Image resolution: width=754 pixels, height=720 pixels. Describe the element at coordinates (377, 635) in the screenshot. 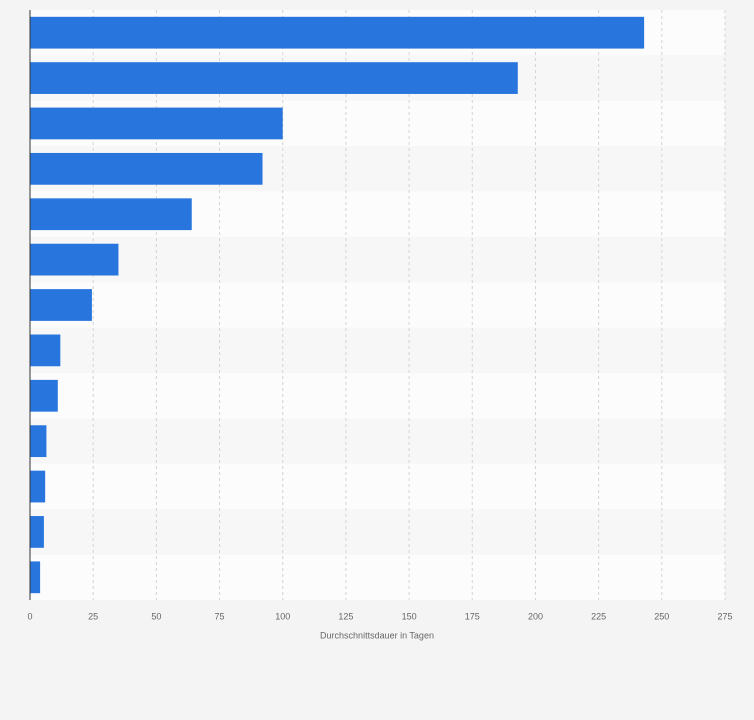

I see `x-axis-title: Durchschnittsdauer in Tagen` at that location.